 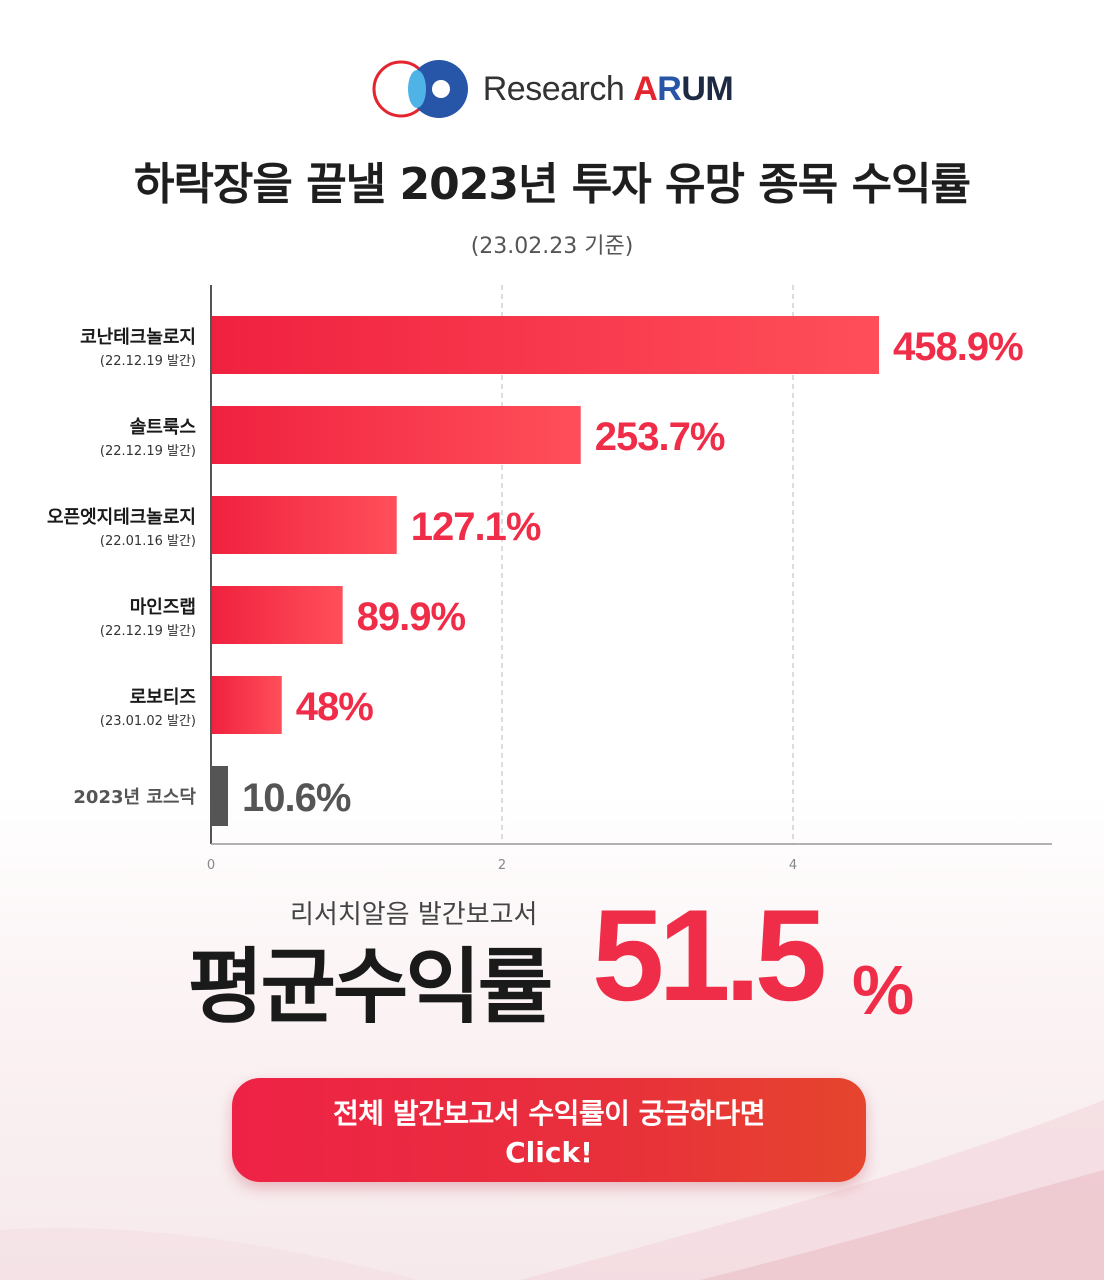 I want to click on category-note: (23.01.02 발간), so click(x=148, y=721).